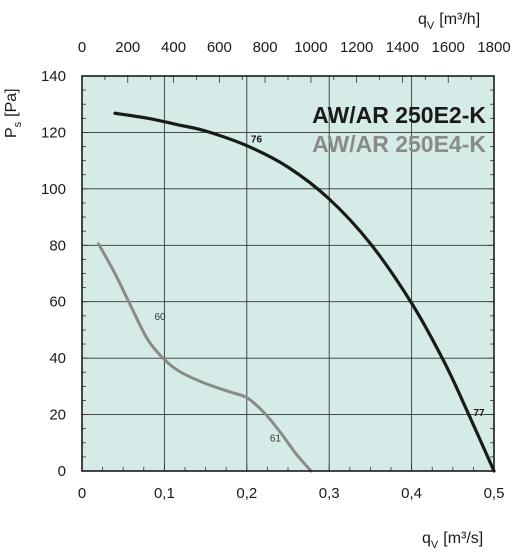 The width and height of the screenshot is (512, 553). I want to click on top-tick-label: 200, so click(127, 47).